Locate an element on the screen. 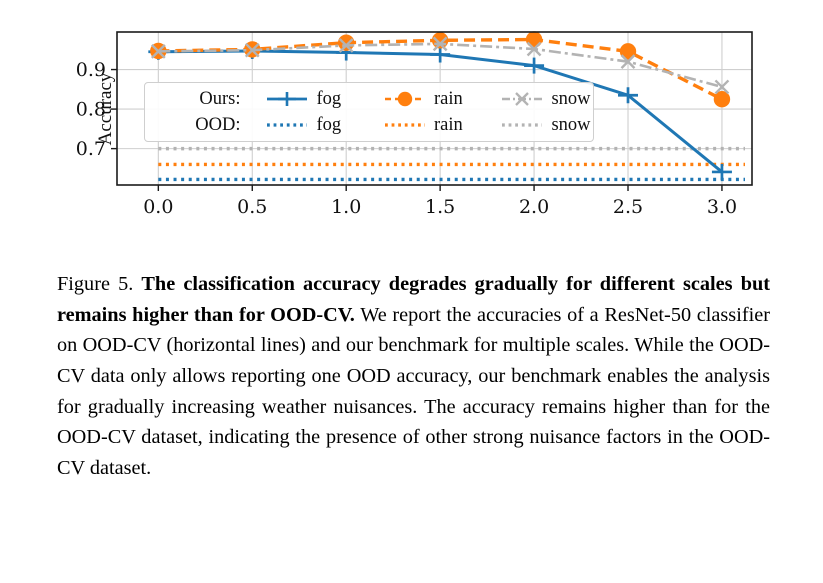  ood-snow-line-sample-icon is located at coordinates (522, 125).